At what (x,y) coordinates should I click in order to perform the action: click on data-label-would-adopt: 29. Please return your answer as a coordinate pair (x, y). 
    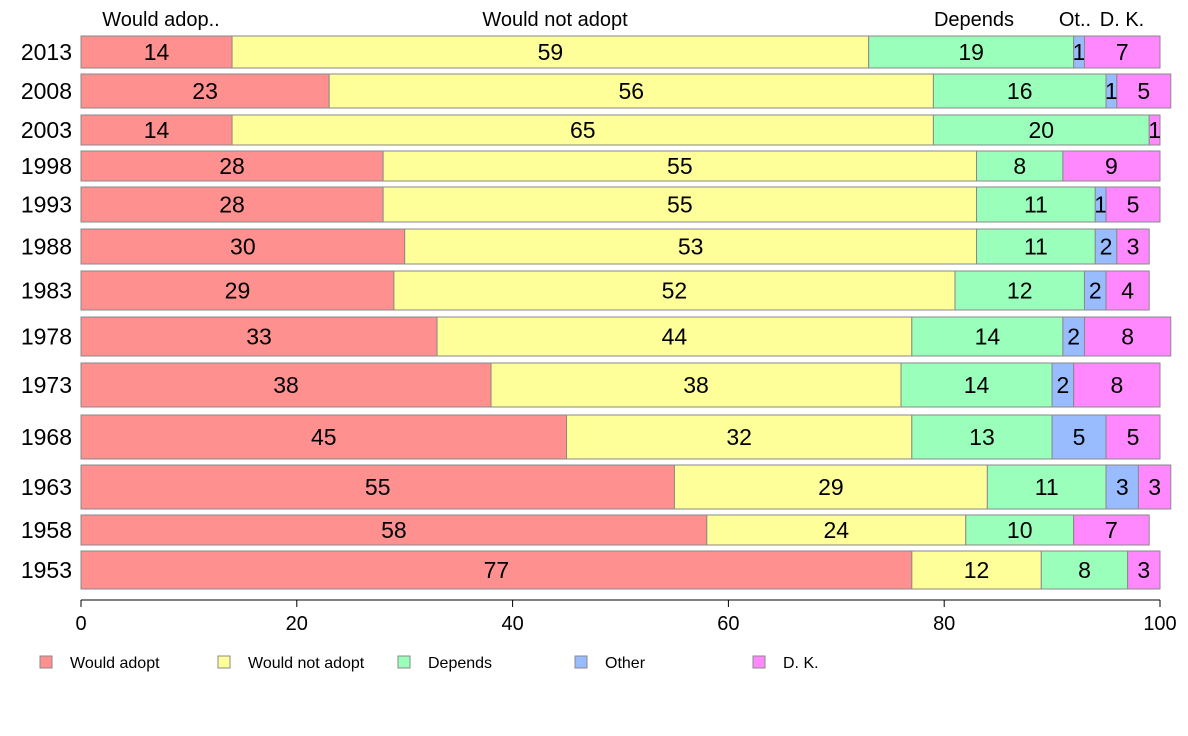
    Looking at the image, I should click on (238, 291).